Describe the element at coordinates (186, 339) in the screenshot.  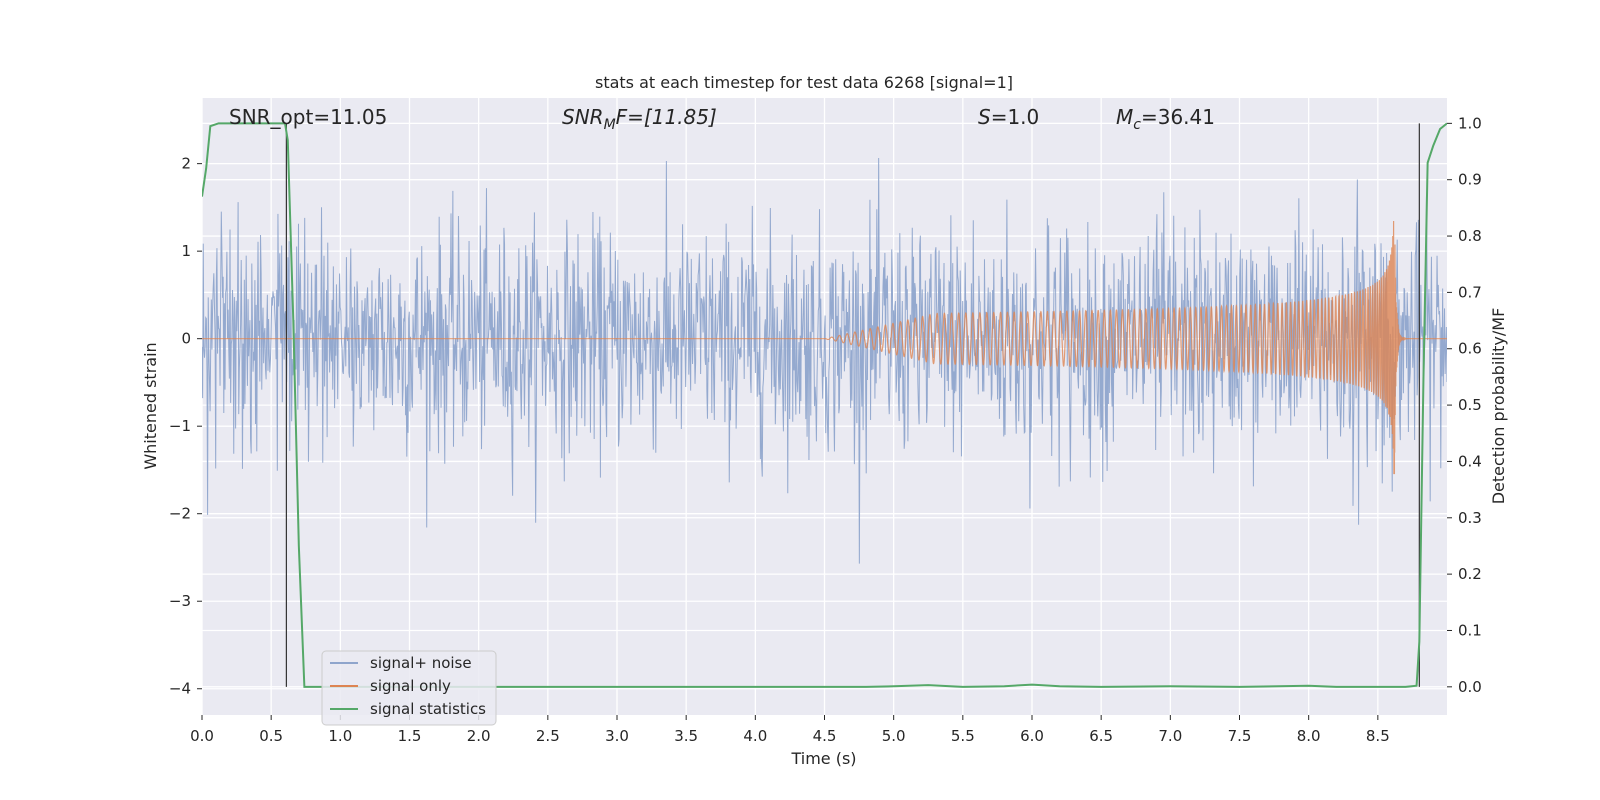
I see `tick-label-left: 0` at that location.